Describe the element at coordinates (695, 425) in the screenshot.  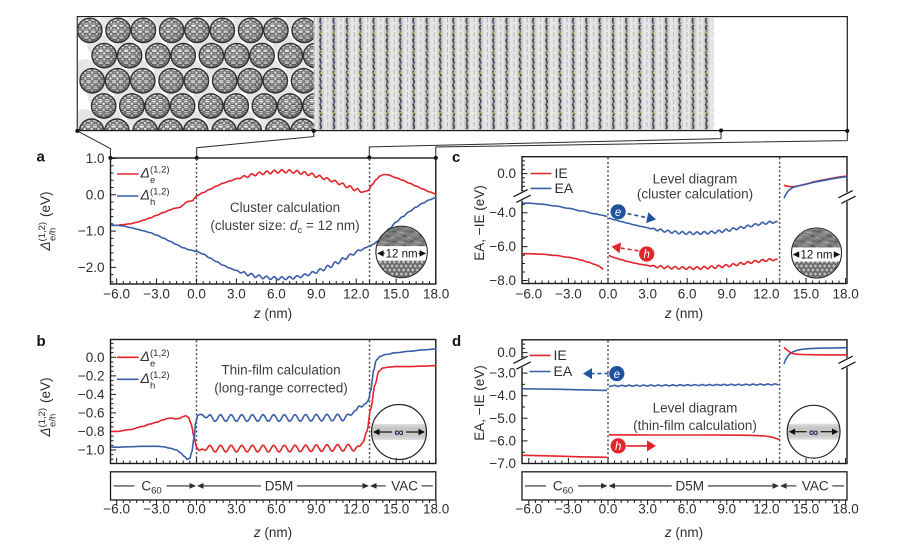
I see `svg-text: (thin-film calculation)` at that location.